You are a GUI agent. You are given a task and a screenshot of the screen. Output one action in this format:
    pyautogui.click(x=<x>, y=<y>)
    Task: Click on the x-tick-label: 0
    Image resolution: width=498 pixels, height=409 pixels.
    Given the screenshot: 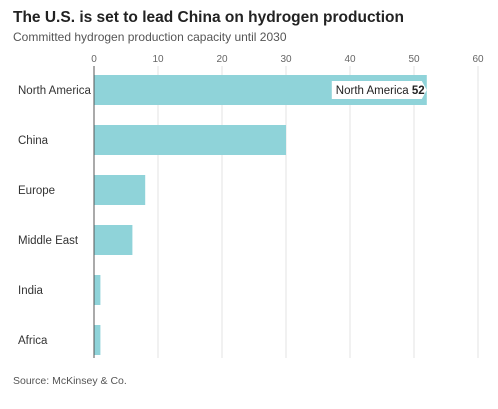 What is the action you would take?
    pyautogui.click(x=94, y=59)
    